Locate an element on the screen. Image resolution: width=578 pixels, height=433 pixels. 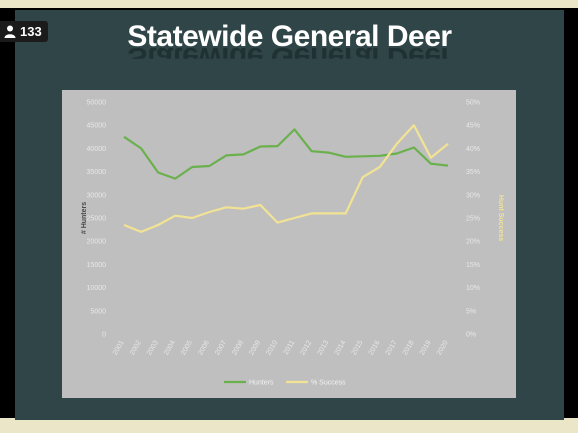
y-tick-label: 35000 is located at coordinates (97, 172).